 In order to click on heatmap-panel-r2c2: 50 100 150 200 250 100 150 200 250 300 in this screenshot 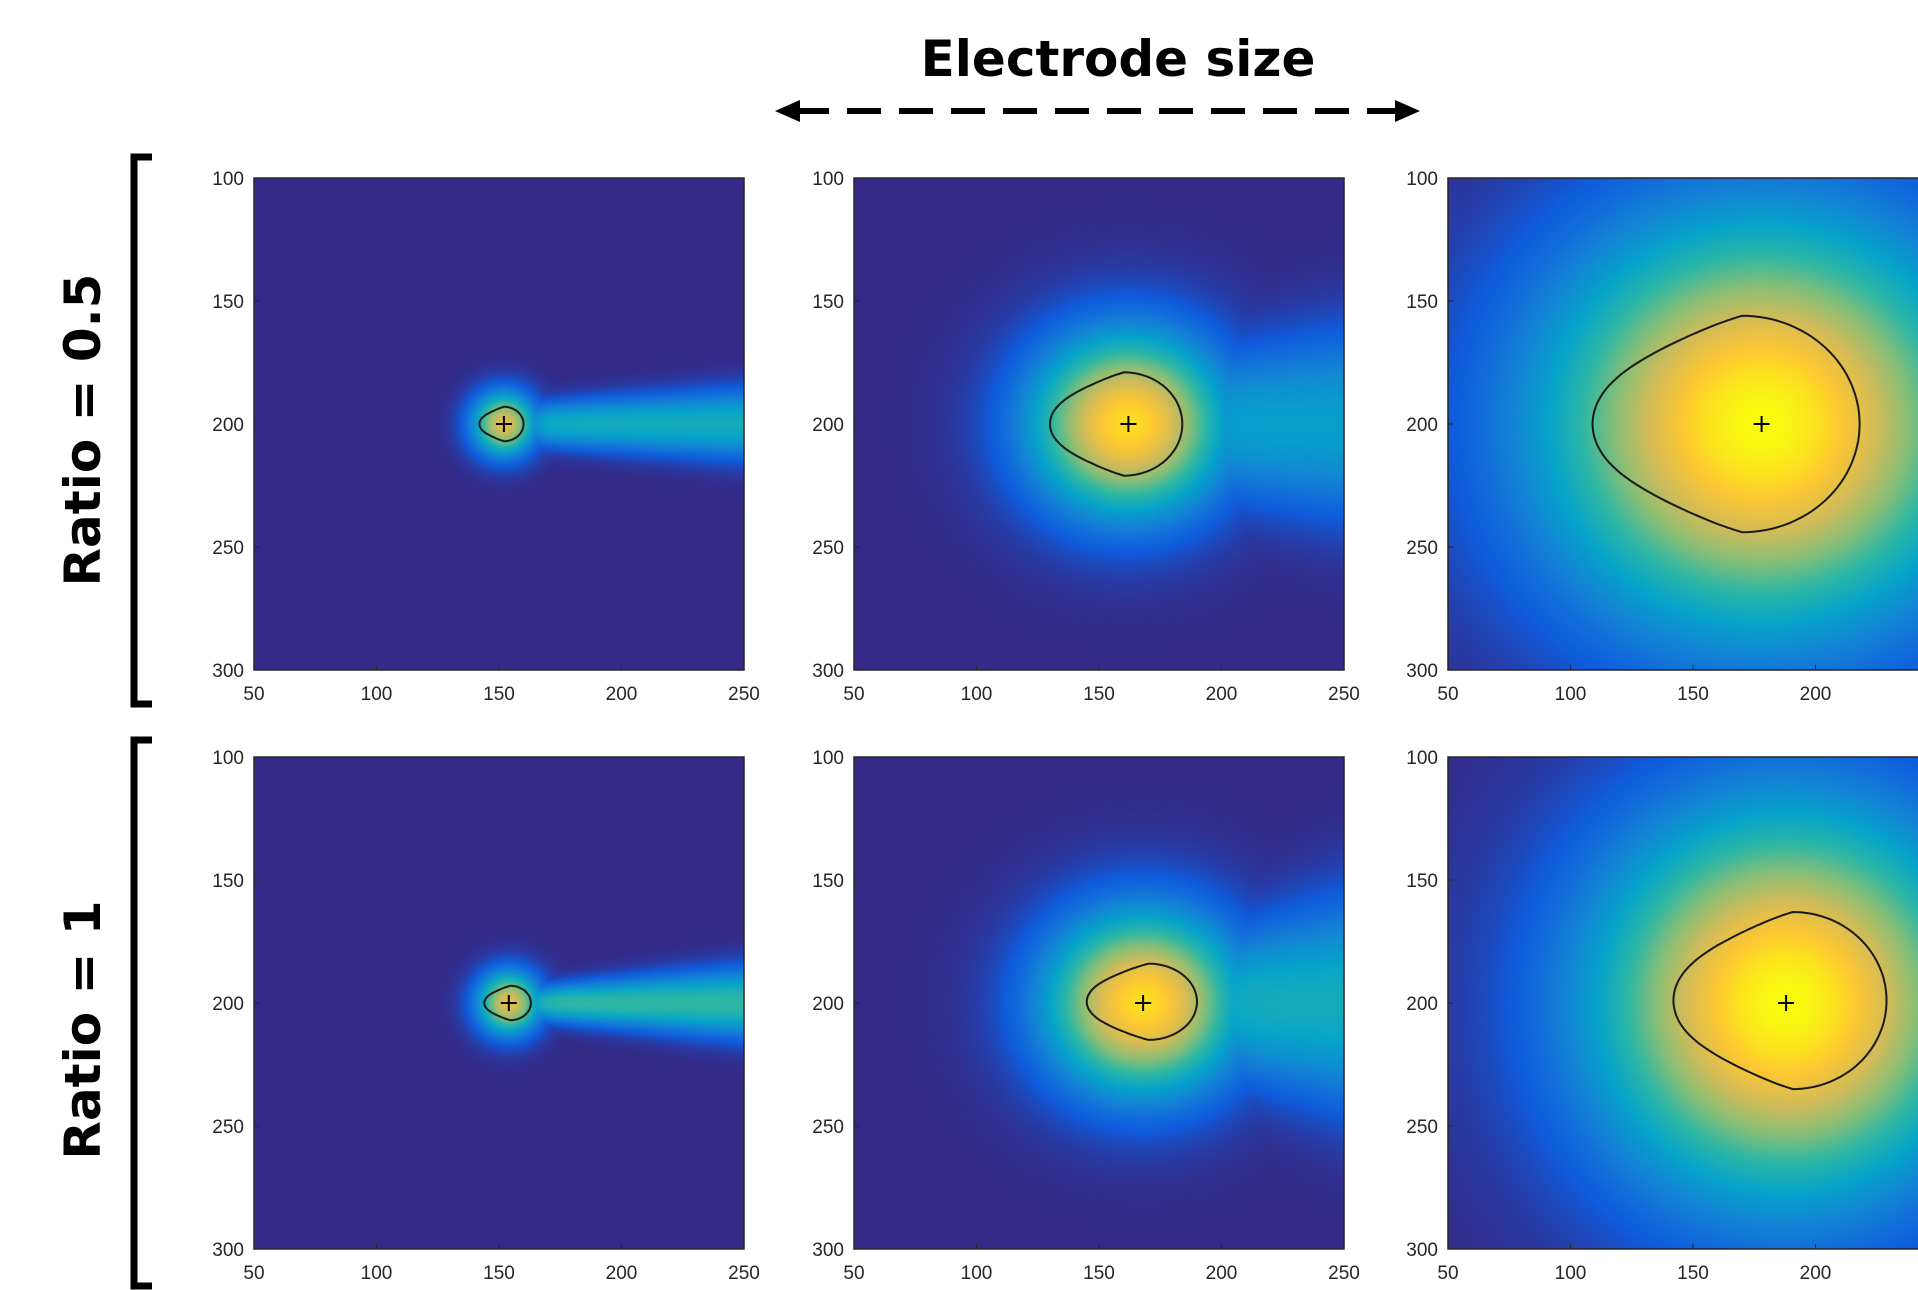, I will do `click(1086, 1016)`.